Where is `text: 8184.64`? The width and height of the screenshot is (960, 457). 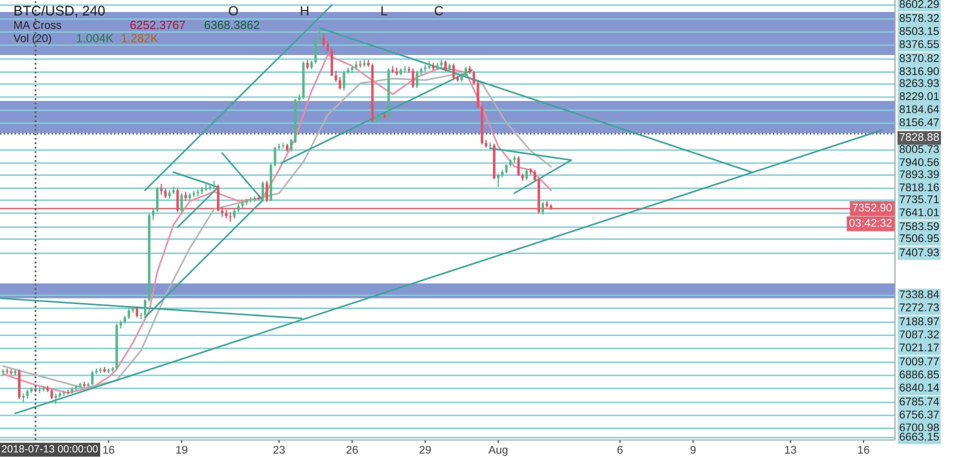
text: 8184.64 is located at coordinates (920, 109).